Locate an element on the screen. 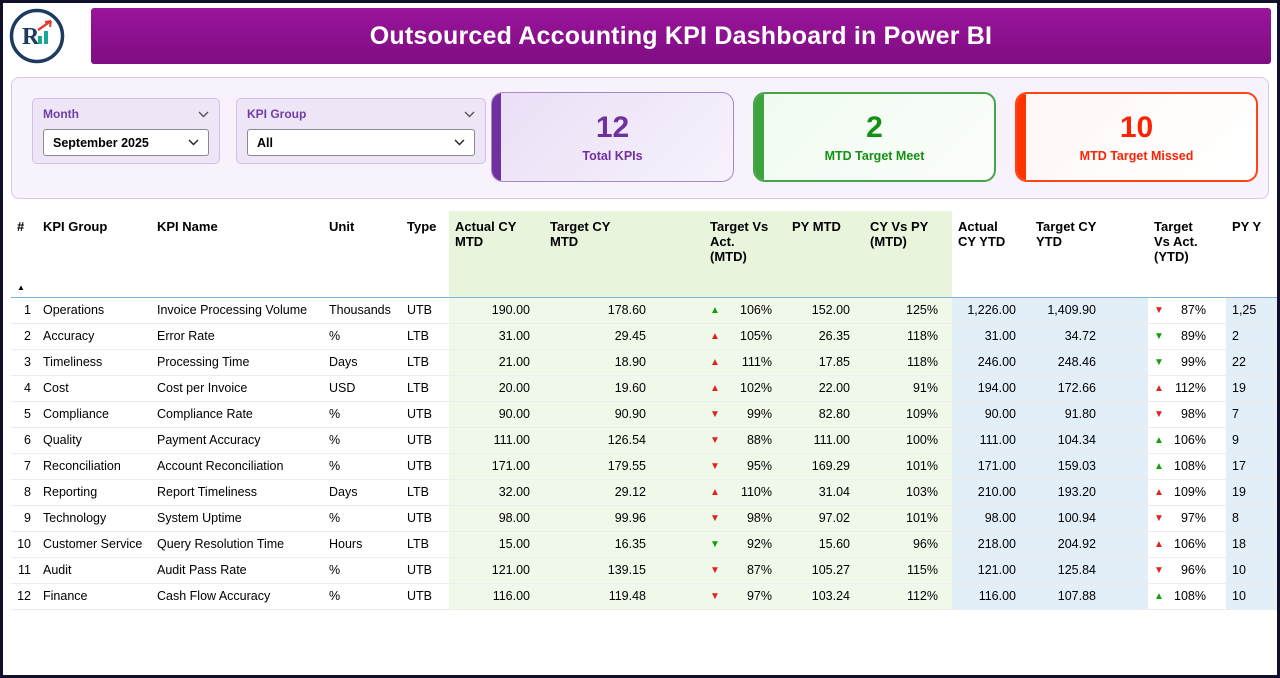 Image resolution: width=1280 pixels, height=678 pixels. cell: 116.00 is located at coordinates (496, 596).